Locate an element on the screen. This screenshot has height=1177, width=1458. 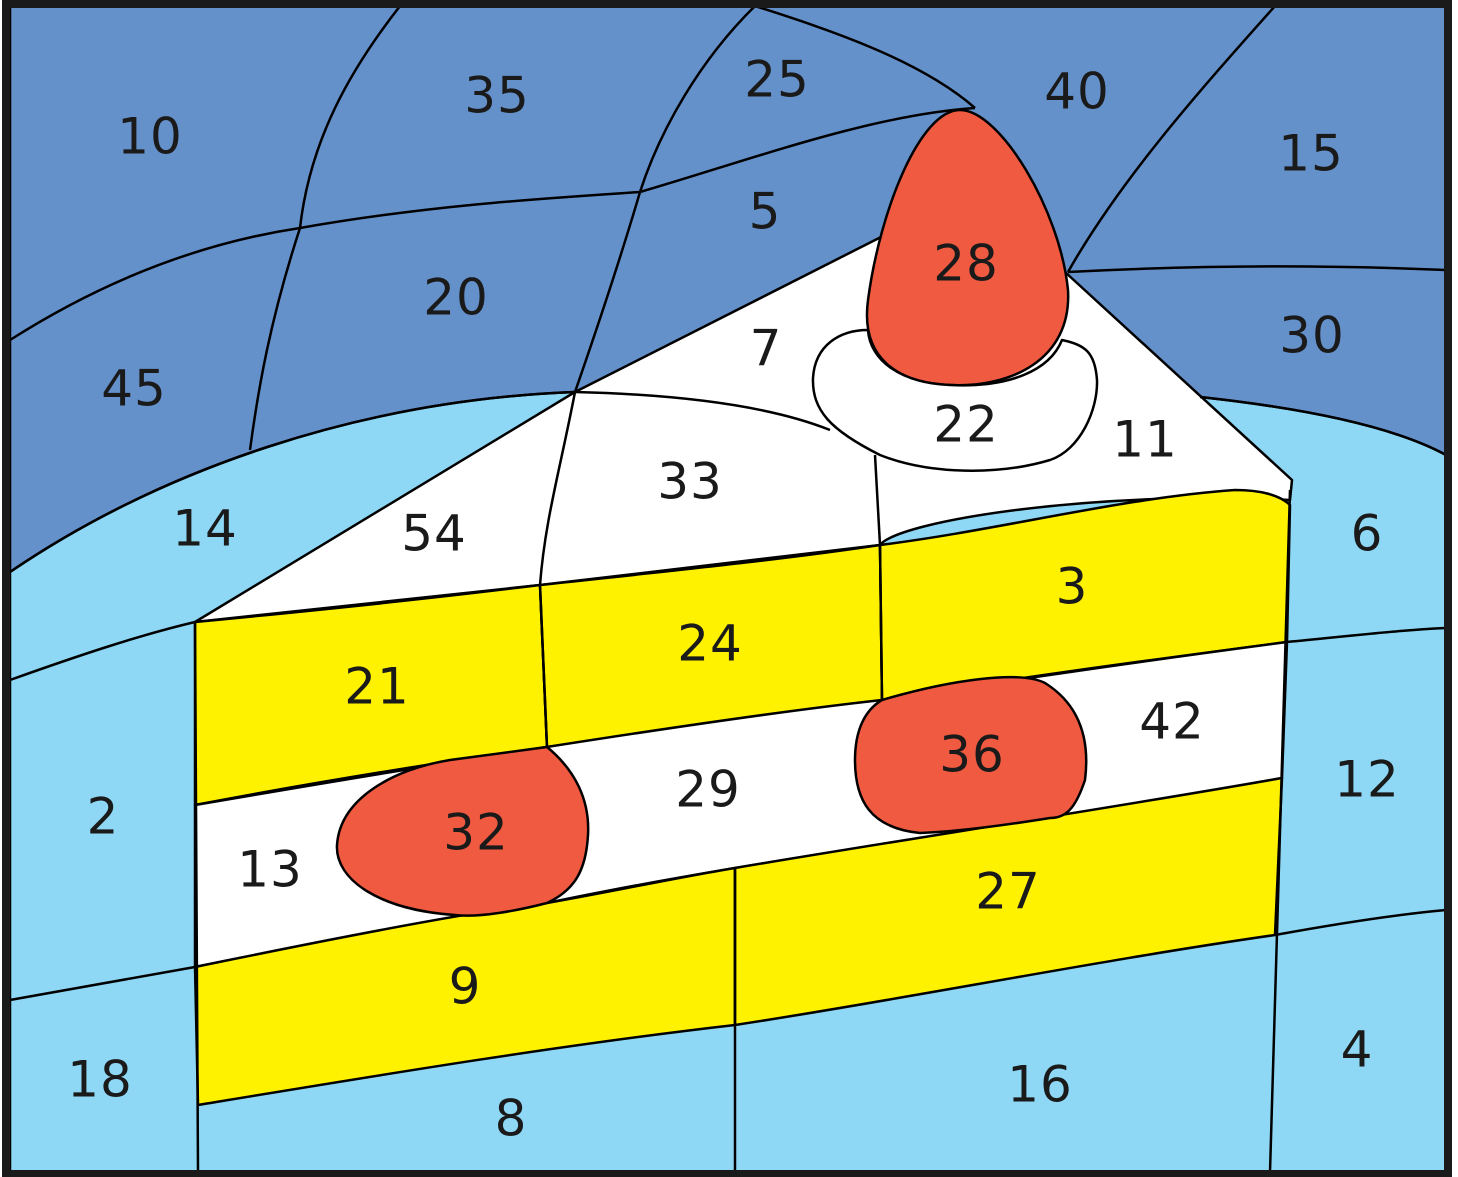
region-strawberry-left is located at coordinates (462, 831).